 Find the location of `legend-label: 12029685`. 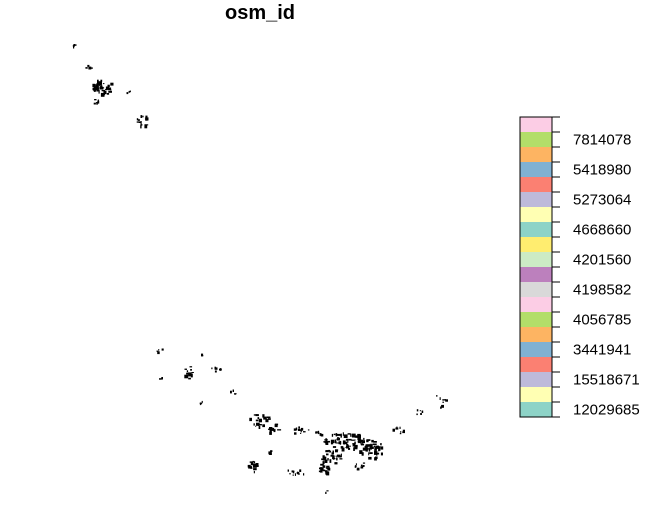

legend-label: 12029685 is located at coordinates (606, 410).